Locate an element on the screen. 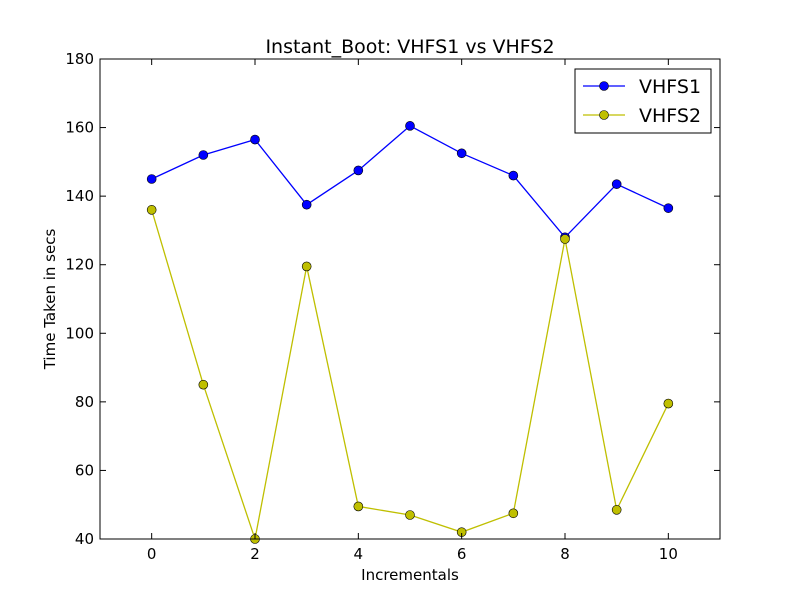 The width and height of the screenshot is (800, 600). y-tick-label: 100 is located at coordinates (79, 333).